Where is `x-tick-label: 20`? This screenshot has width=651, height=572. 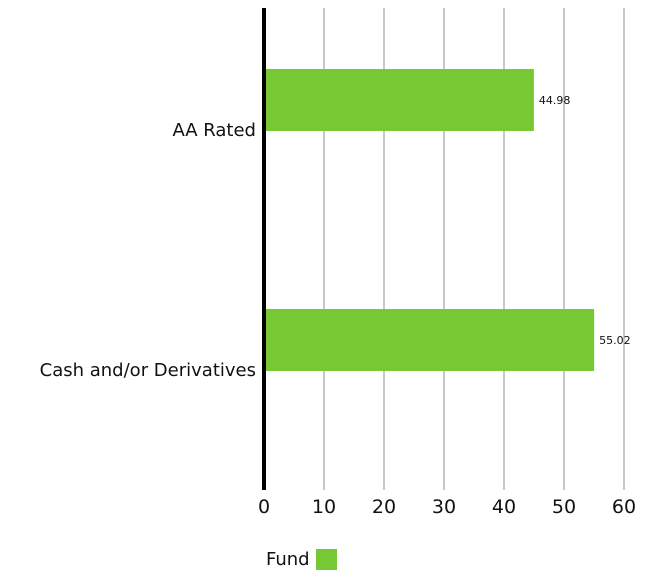
x-tick-label: 20 is located at coordinates (384, 507).